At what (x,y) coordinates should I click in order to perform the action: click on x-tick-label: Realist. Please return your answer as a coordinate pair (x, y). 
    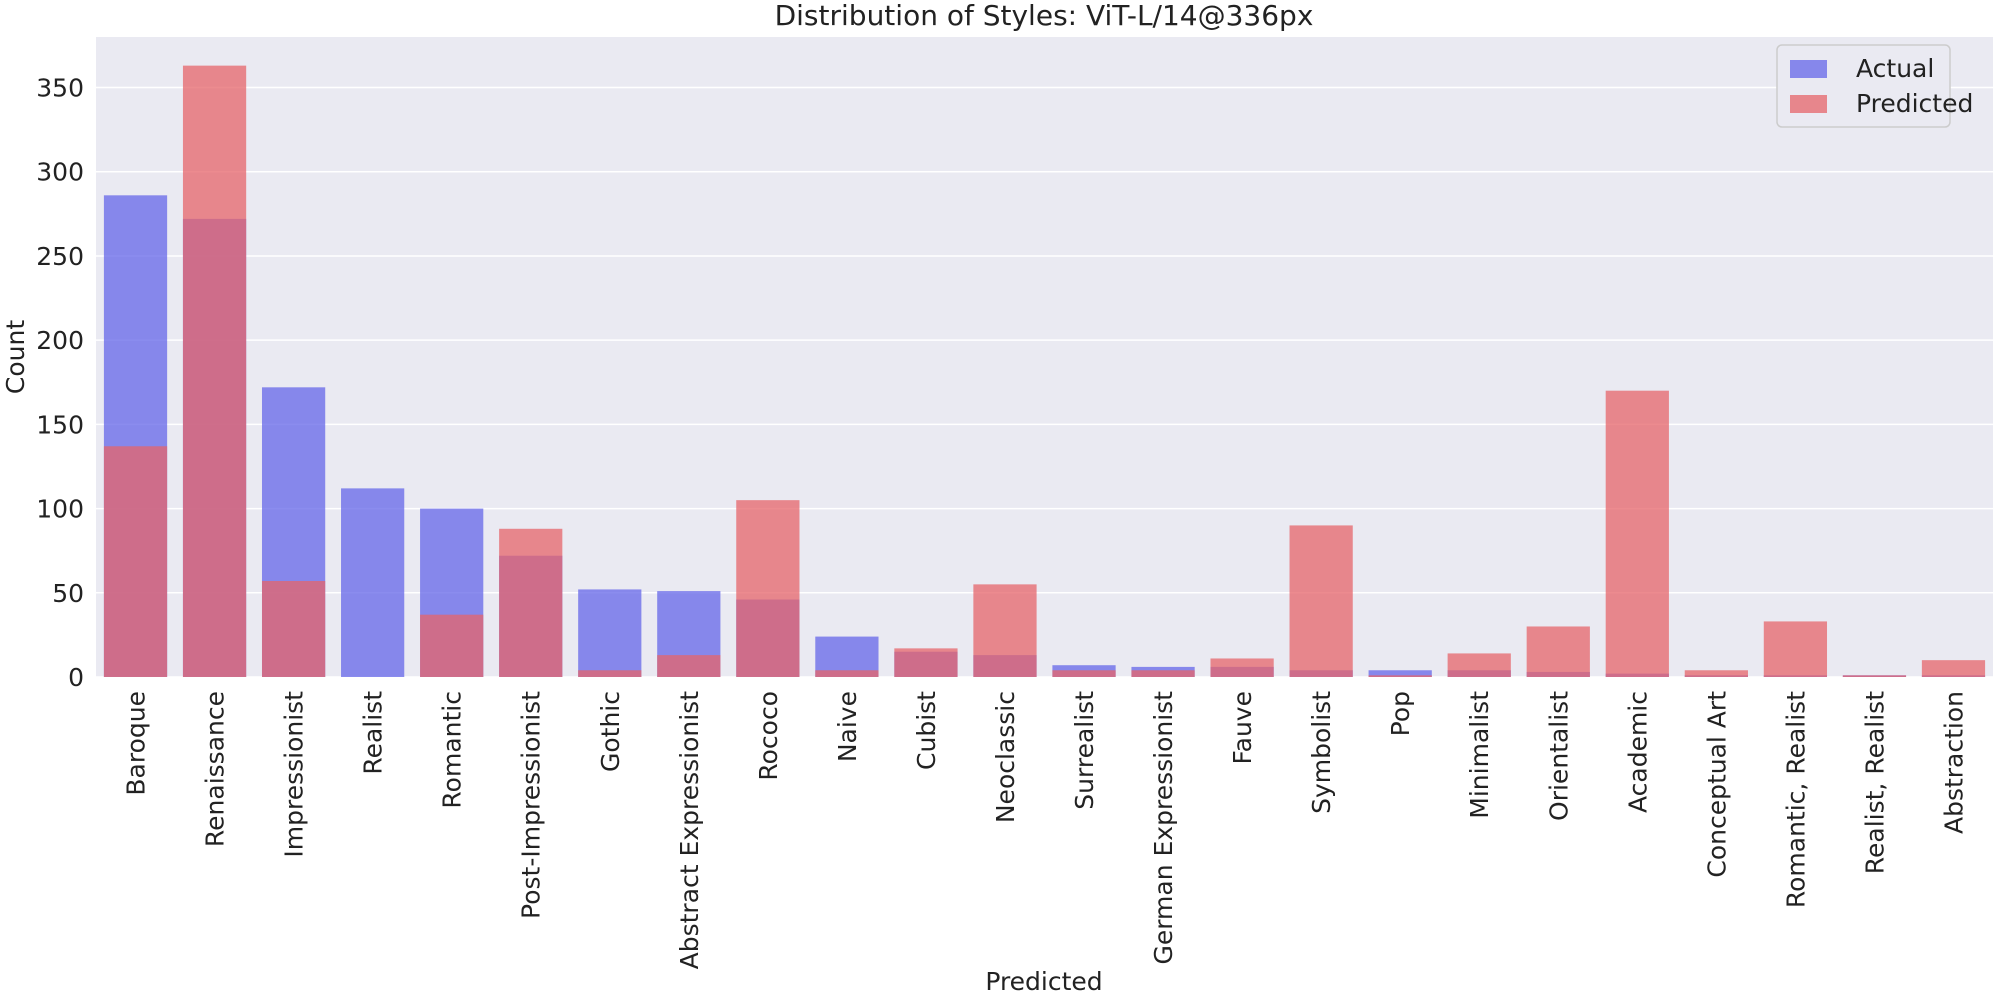
    Looking at the image, I should click on (373, 733).